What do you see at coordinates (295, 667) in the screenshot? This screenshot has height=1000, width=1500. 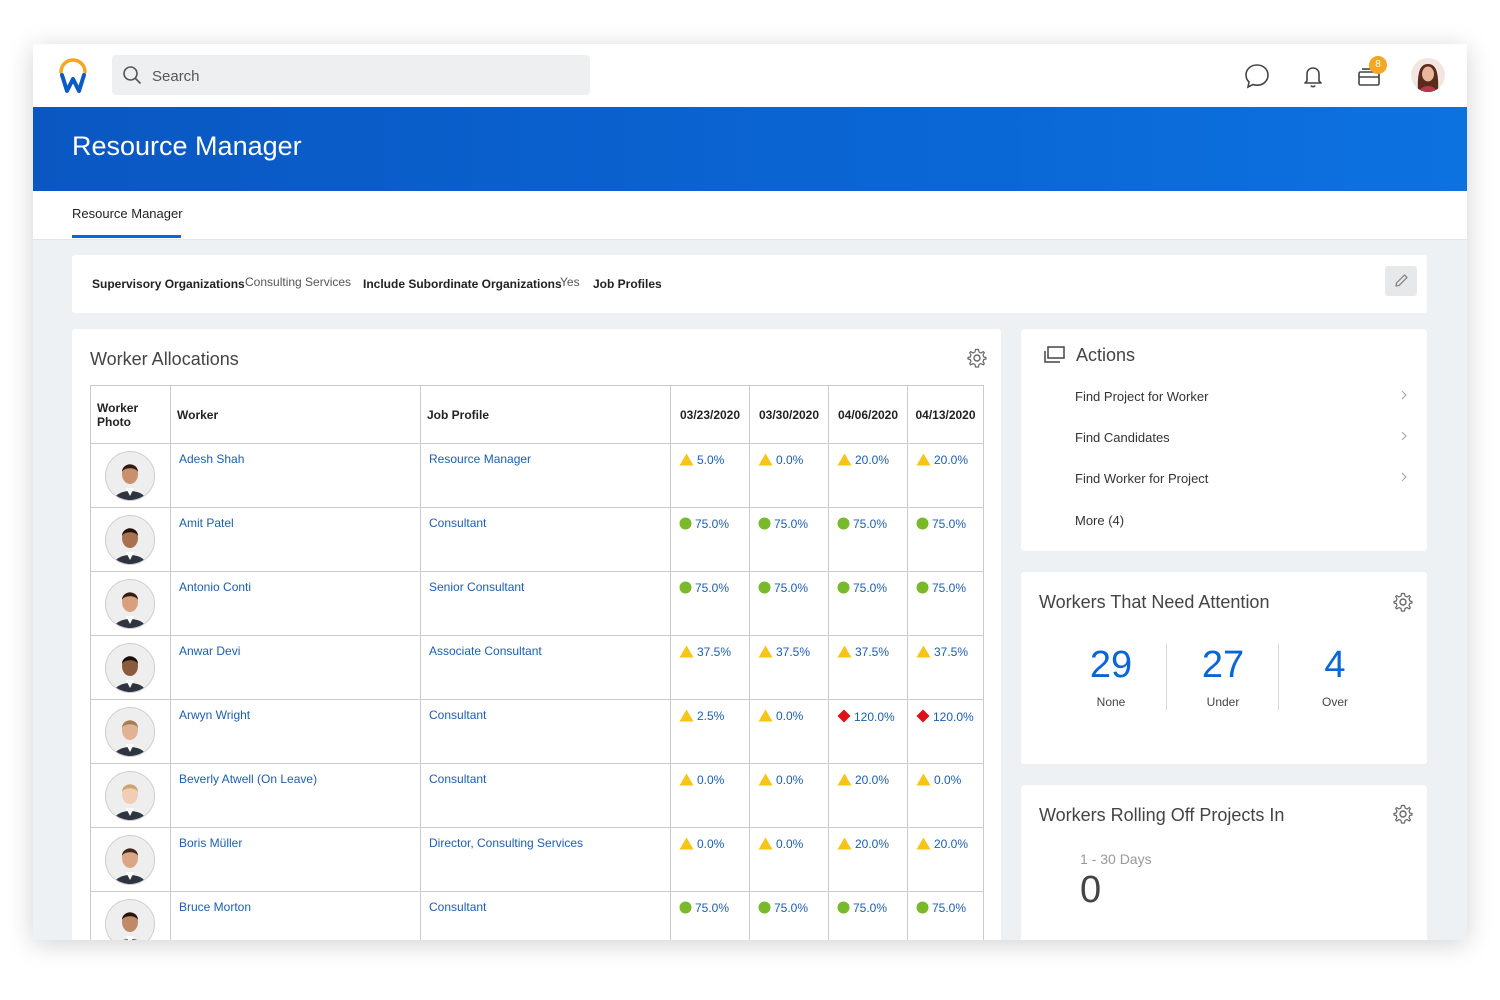 I see `worker-cell: Anwar Devi` at bounding box center [295, 667].